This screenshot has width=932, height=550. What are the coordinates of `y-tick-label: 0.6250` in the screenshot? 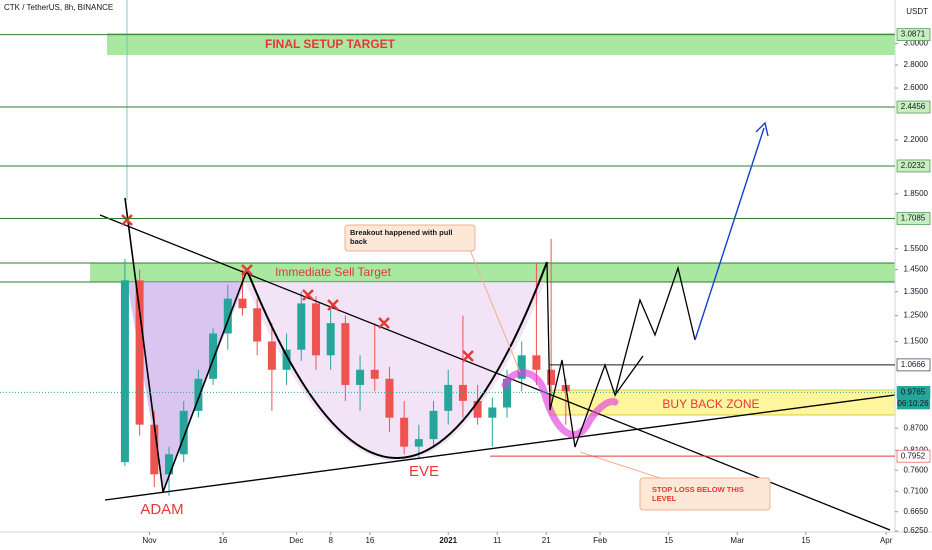 It's located at (916, 530).